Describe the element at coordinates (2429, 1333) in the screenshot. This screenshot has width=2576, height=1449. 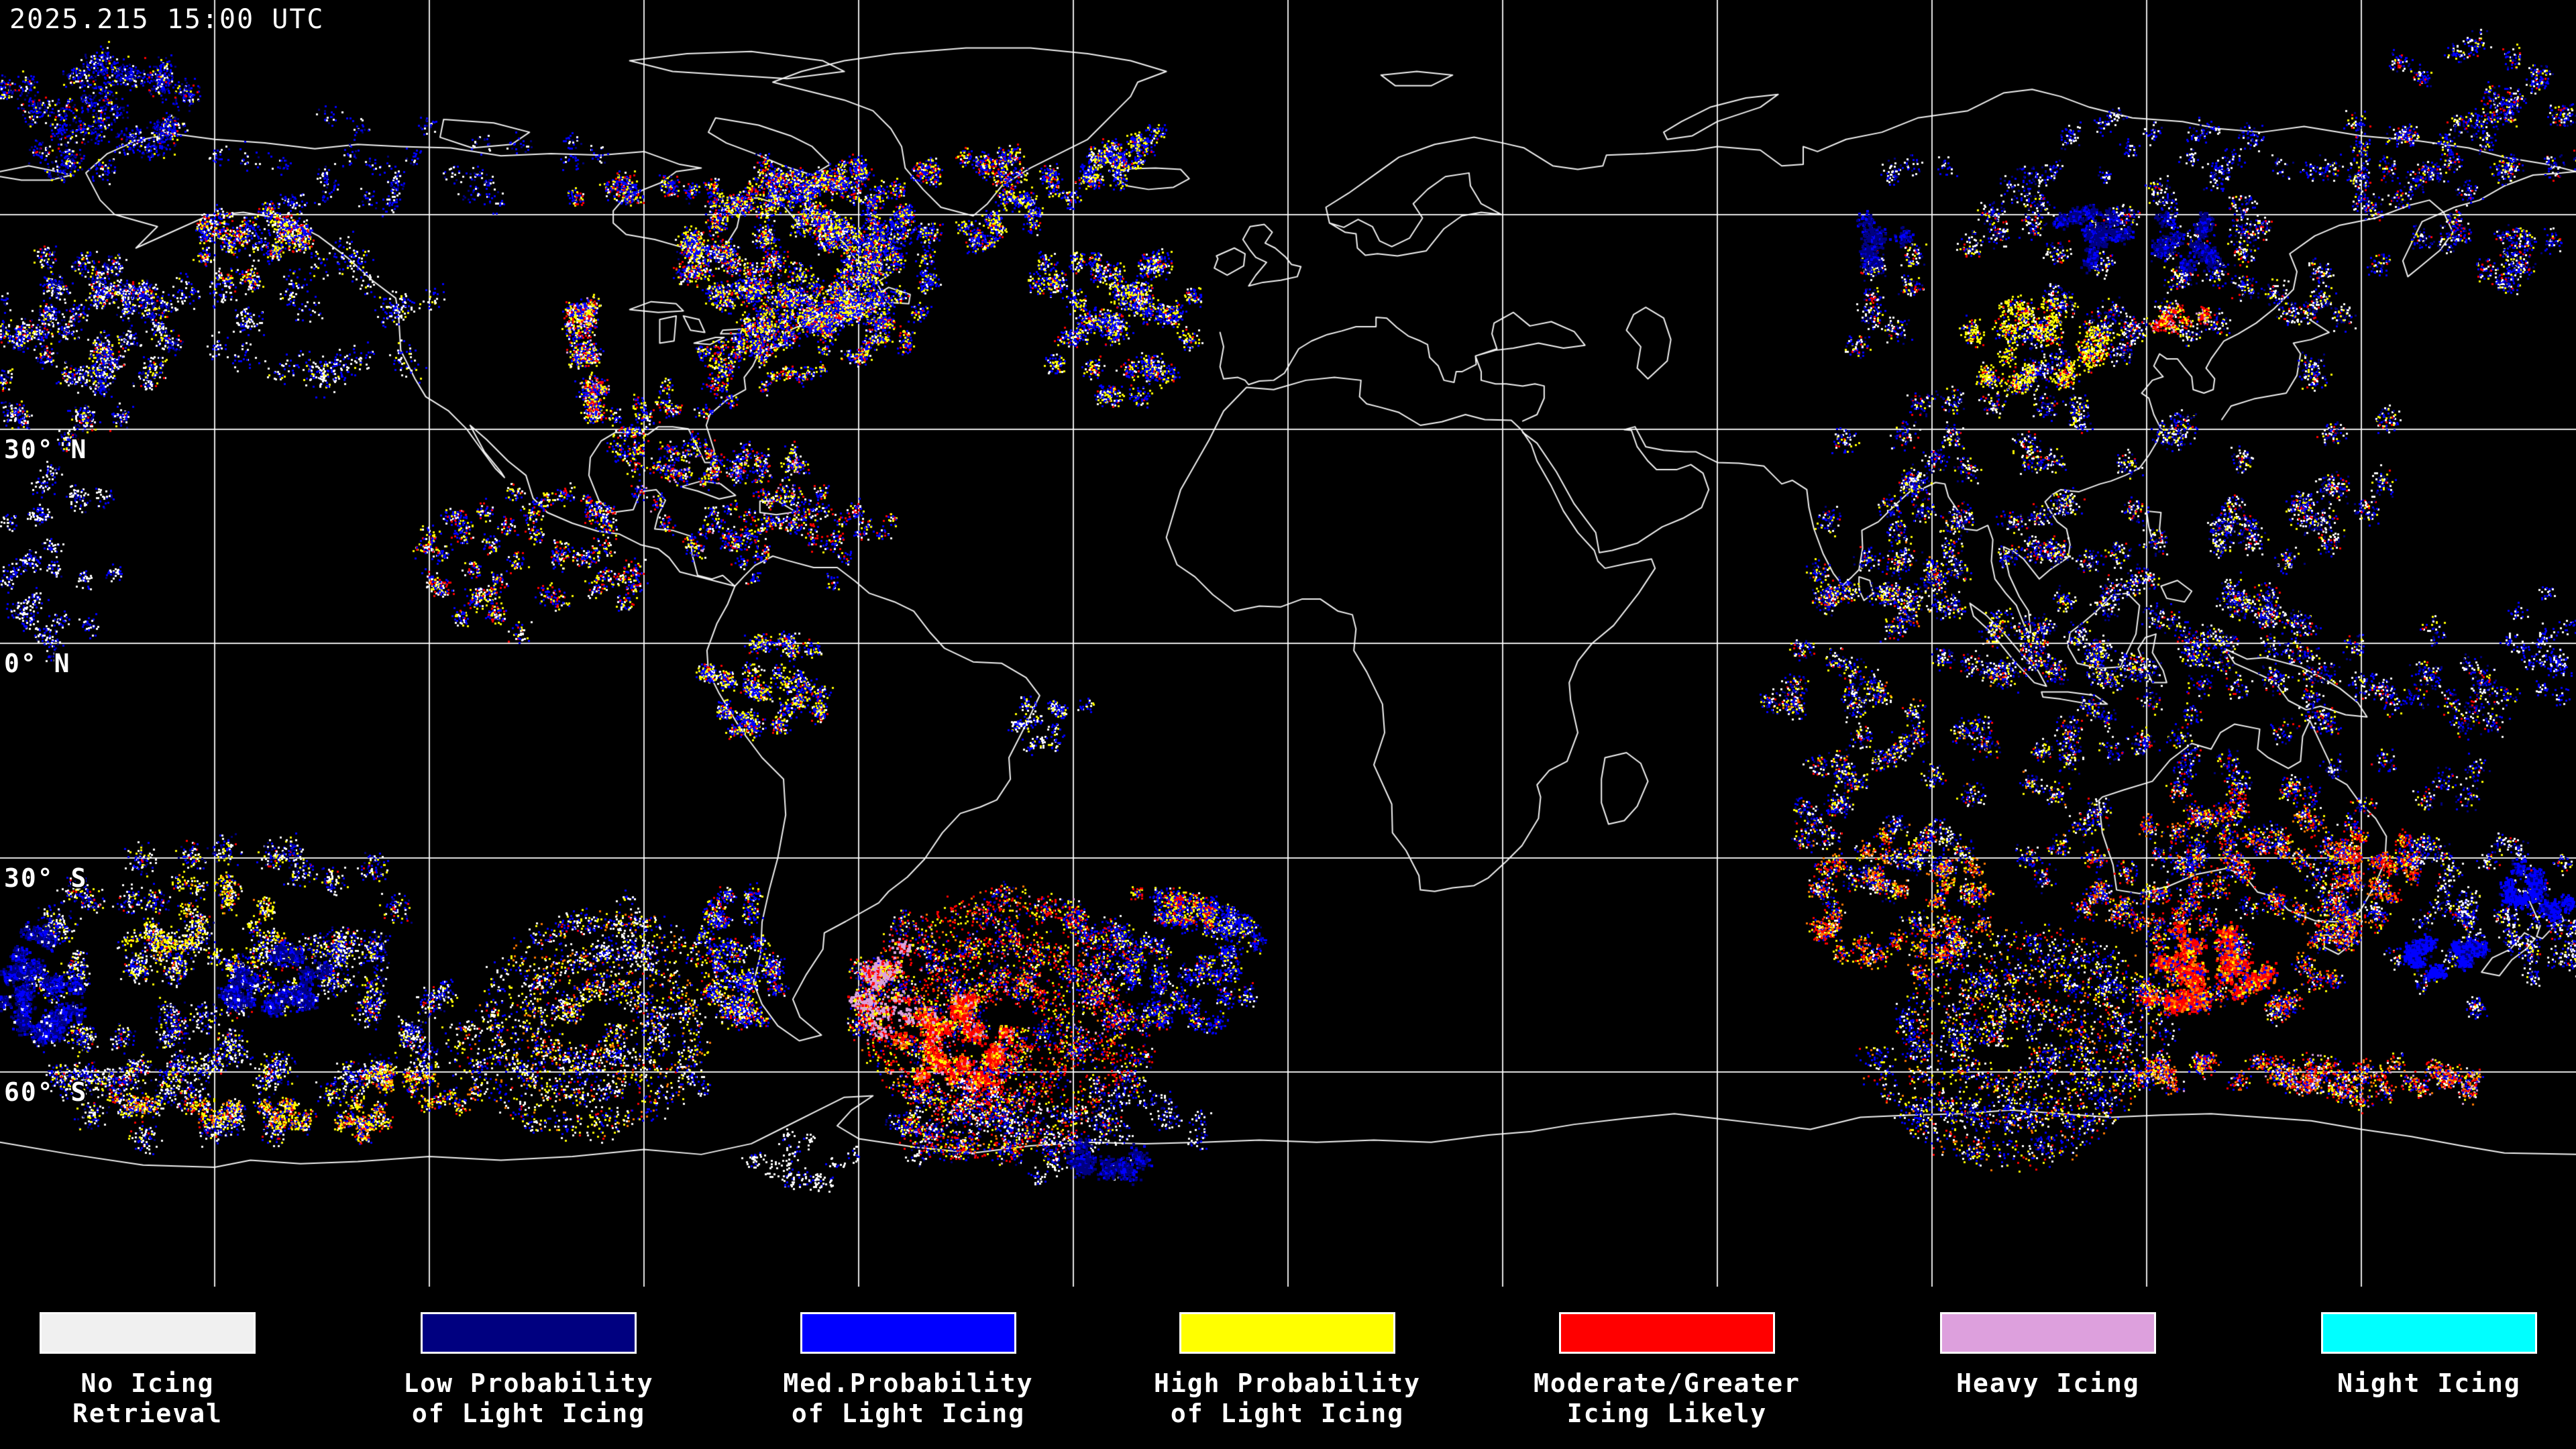
I see `legend-swatch-night` at that location.